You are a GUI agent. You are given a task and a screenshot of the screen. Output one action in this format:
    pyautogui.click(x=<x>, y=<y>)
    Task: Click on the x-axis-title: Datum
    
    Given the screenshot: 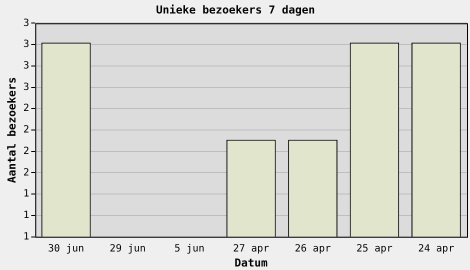 What is the action you would take?
    pyautogui.click(x=251, y=263)
    